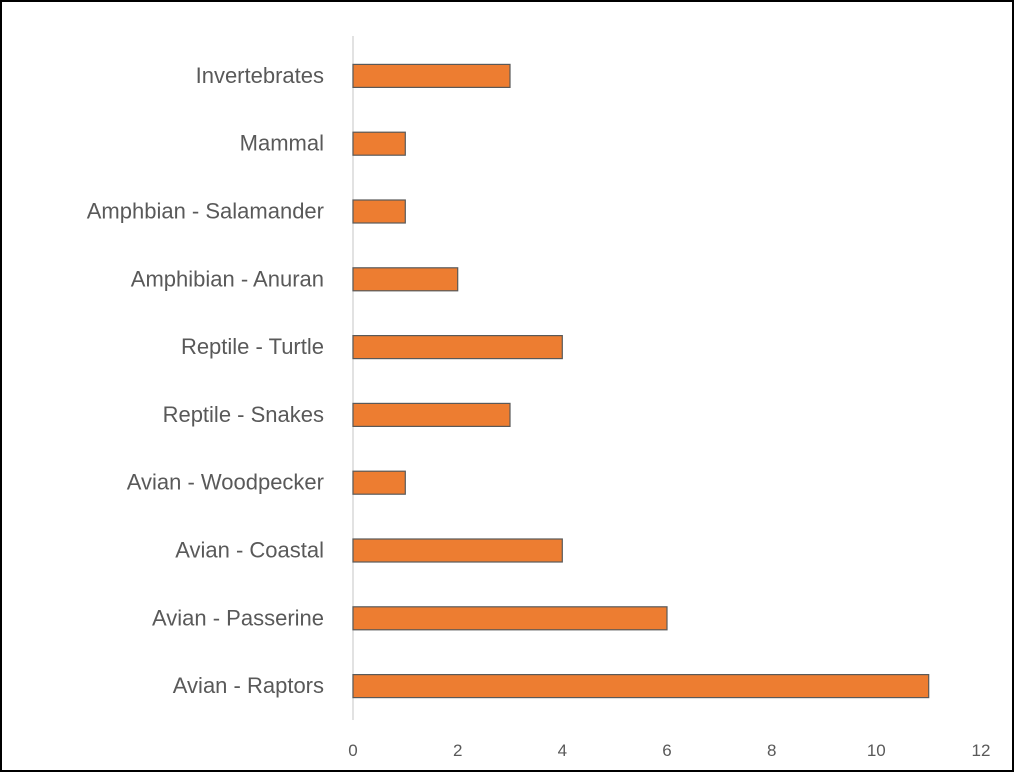 The width and height of the screenshot is (1014, 774). What do you see at coordinates (225, 482) in the screenshot?
I see `category-label: Avian - Woodpecker` at bounding box center [225, 482].